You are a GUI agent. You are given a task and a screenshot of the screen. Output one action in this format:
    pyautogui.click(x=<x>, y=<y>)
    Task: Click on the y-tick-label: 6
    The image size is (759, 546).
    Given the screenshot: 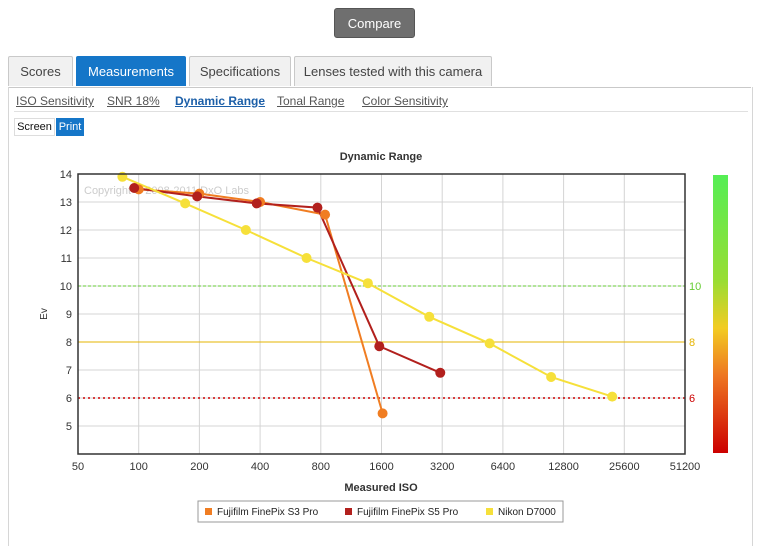 What is the action you would take?
    pyautogui.click(x=69, y=399)
    